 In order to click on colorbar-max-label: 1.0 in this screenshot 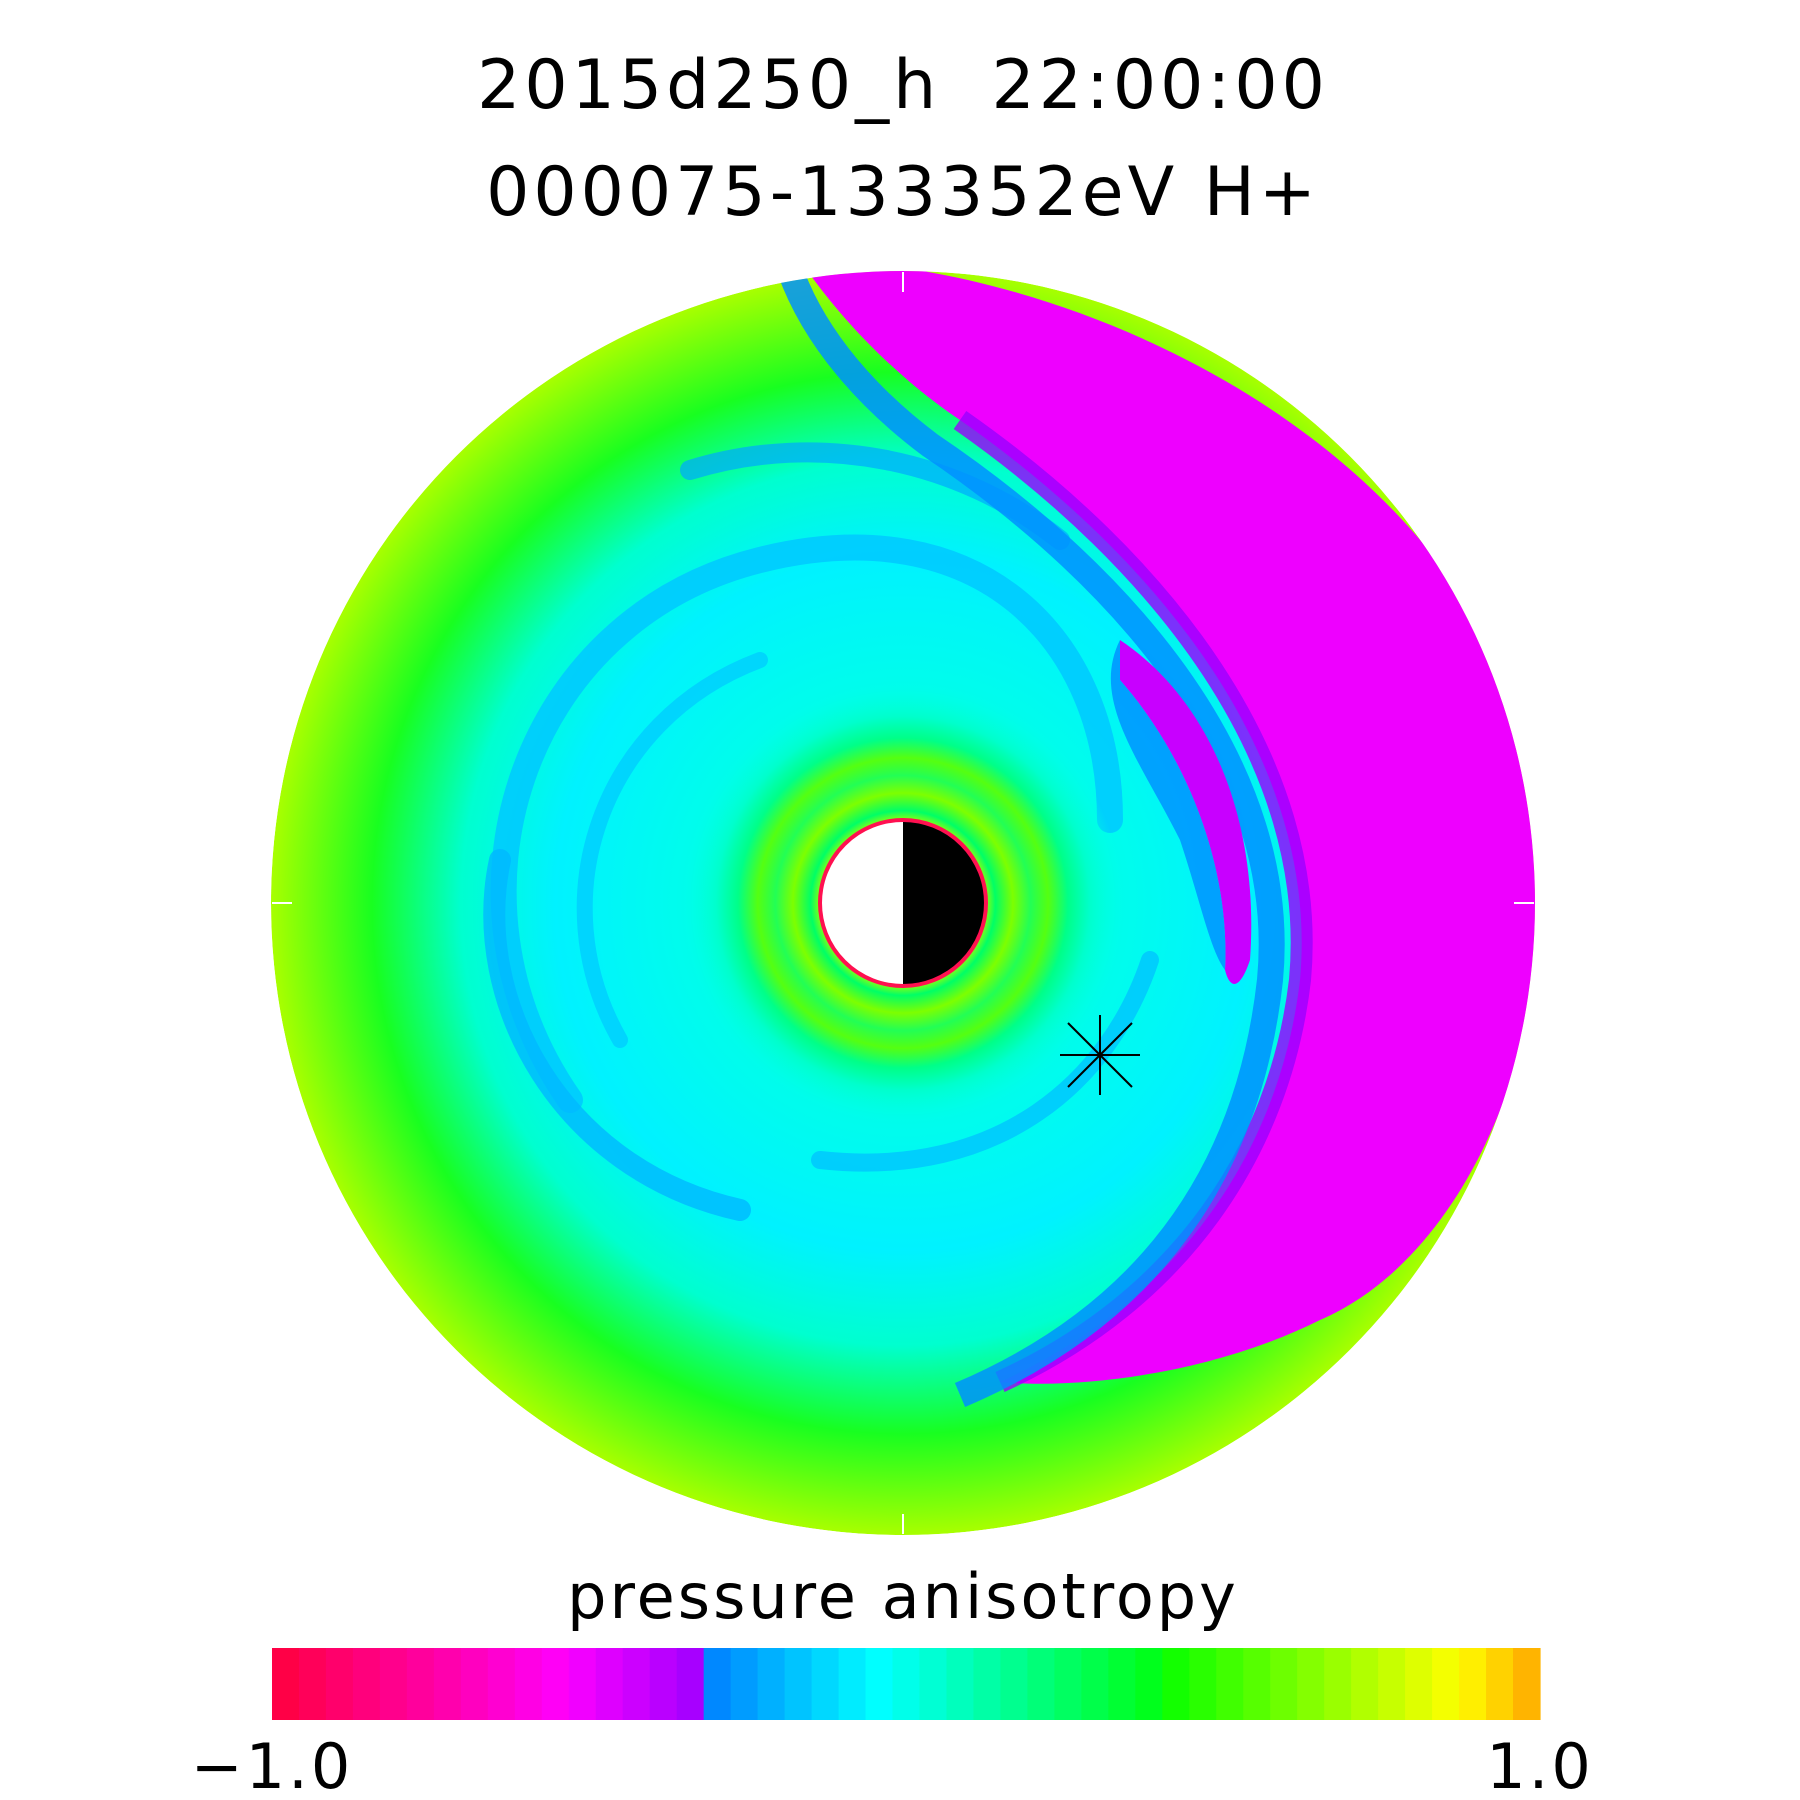, I will do `click(1540, 1765)`.